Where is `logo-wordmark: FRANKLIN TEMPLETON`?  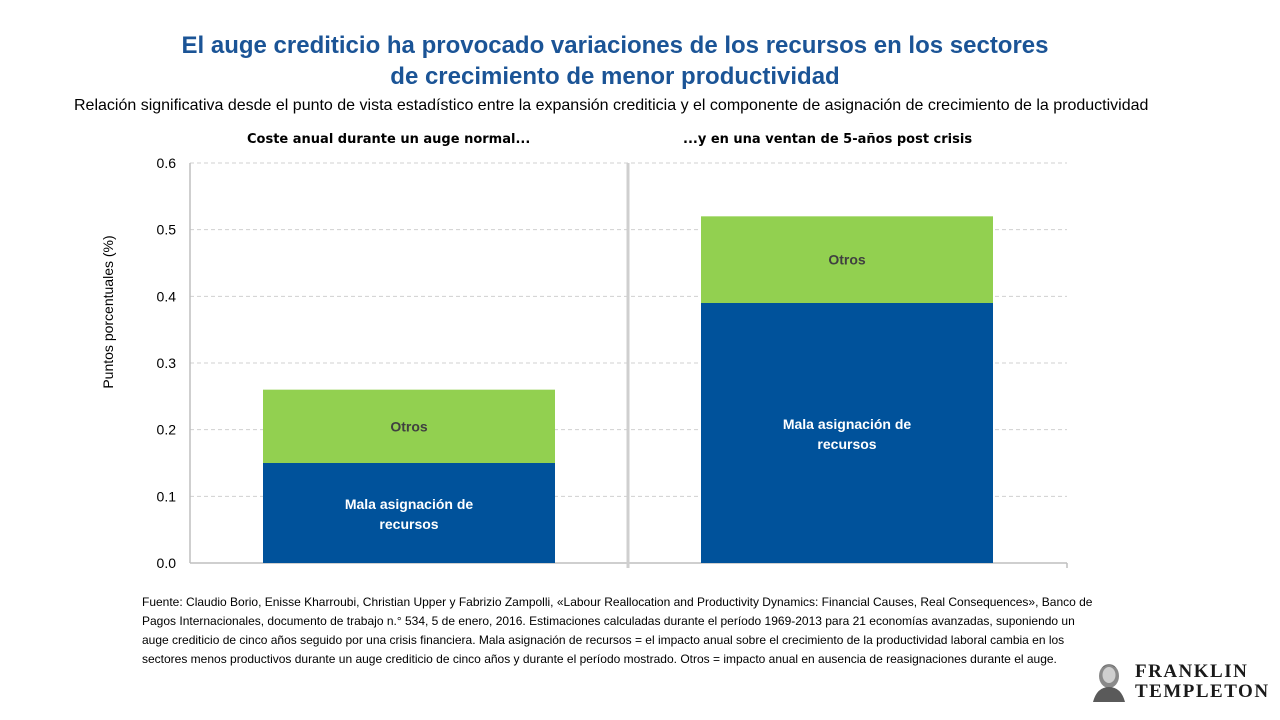
logo-wordmark: FRANKLIN TEMPLETON is located at coordinates (1202, 682).